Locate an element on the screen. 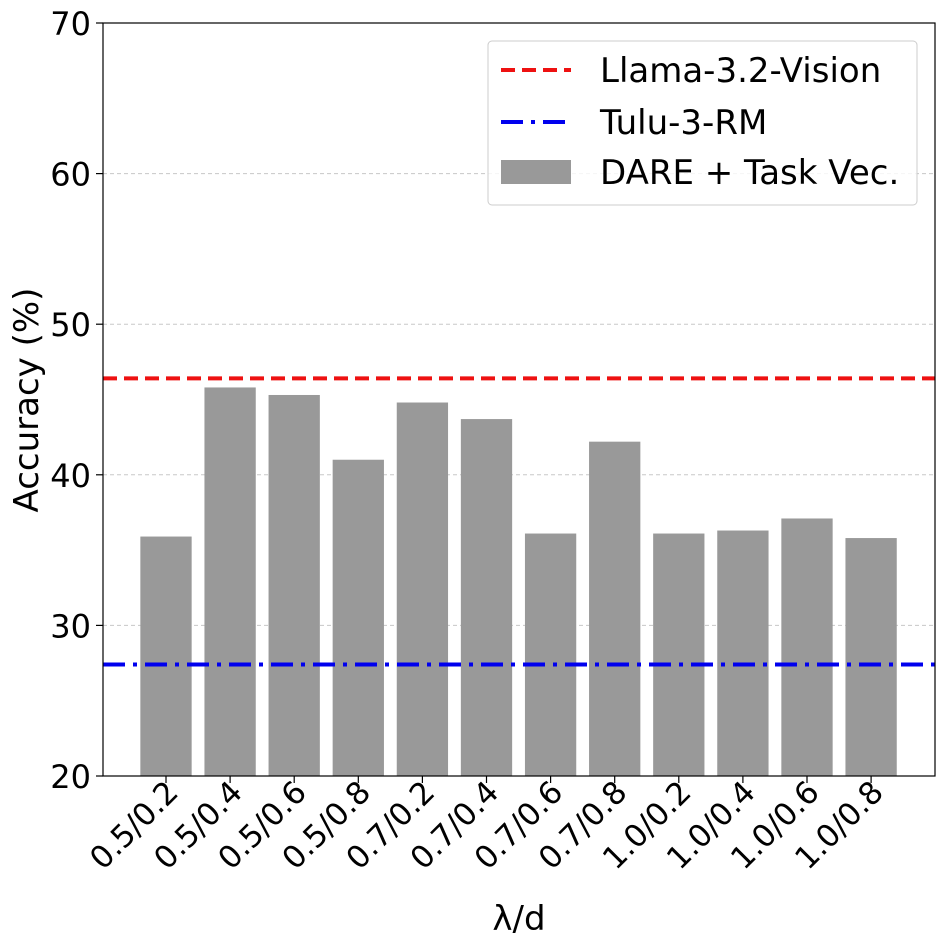 This screenshot has width=945, height=946. legend-swatch is located at coordinates (536, 172).